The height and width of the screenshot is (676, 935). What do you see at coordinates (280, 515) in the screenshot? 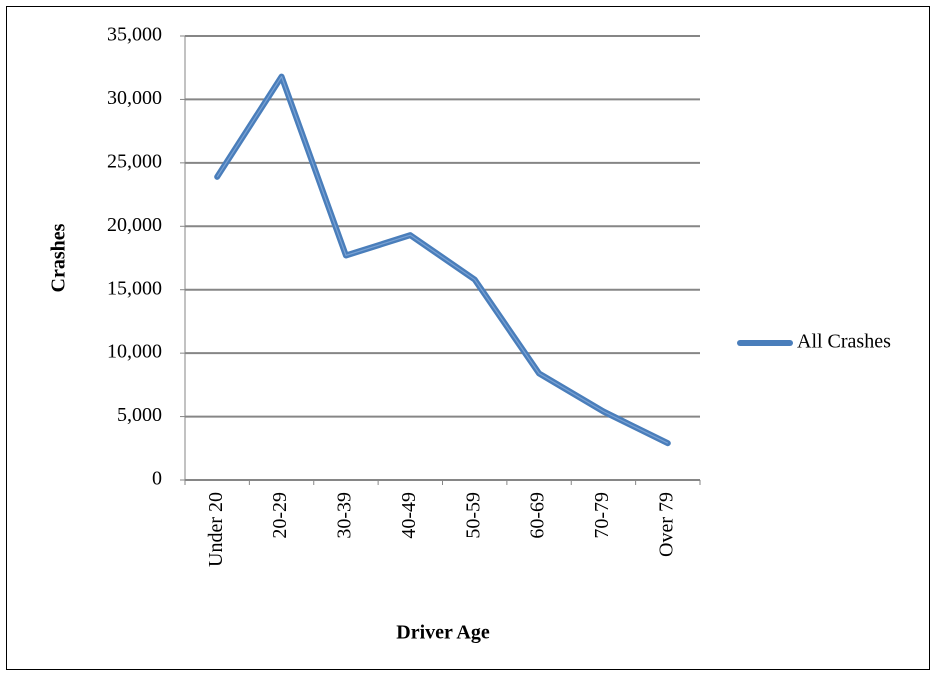
I see `x-tick-label: 20-29` at bounding box center [280, 515].